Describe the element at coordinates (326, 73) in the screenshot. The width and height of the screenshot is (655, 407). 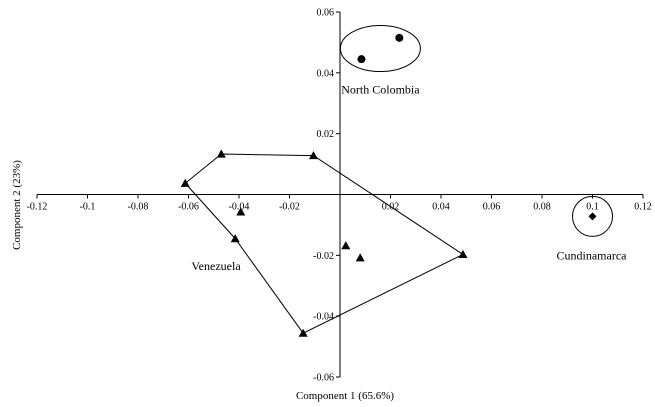
I see `y-tick-label: 0.04` at that location.